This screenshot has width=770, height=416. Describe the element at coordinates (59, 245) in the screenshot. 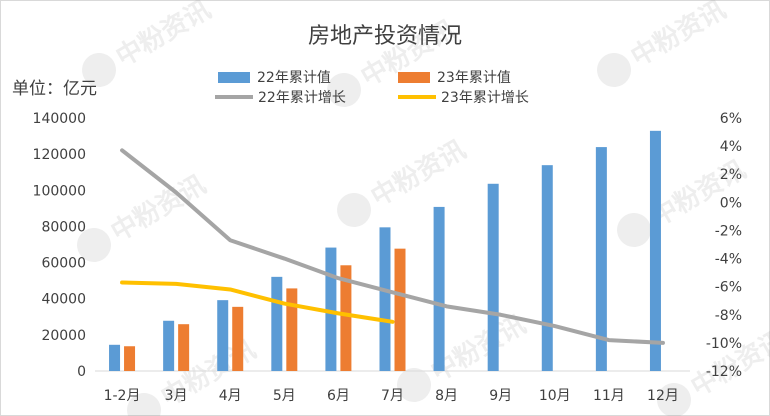

I see `left-axis-ticks: 0 20000 40000 60000 80000 100000 120000 140000` at that location.